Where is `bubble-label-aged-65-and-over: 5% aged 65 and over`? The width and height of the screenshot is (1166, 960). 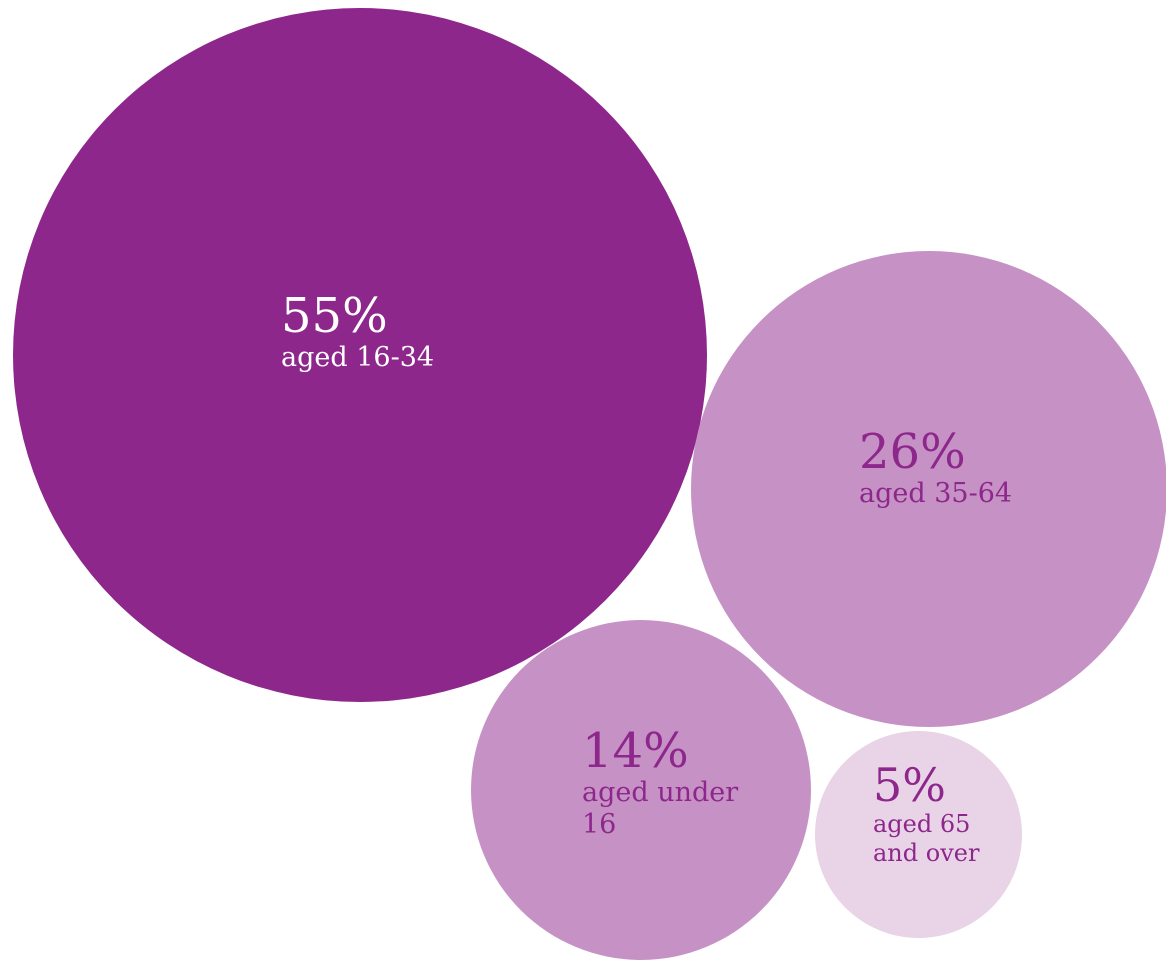 bubble-label-aged-65-and-over: 5% aged 65 and over is located at coordinates (938, 815).